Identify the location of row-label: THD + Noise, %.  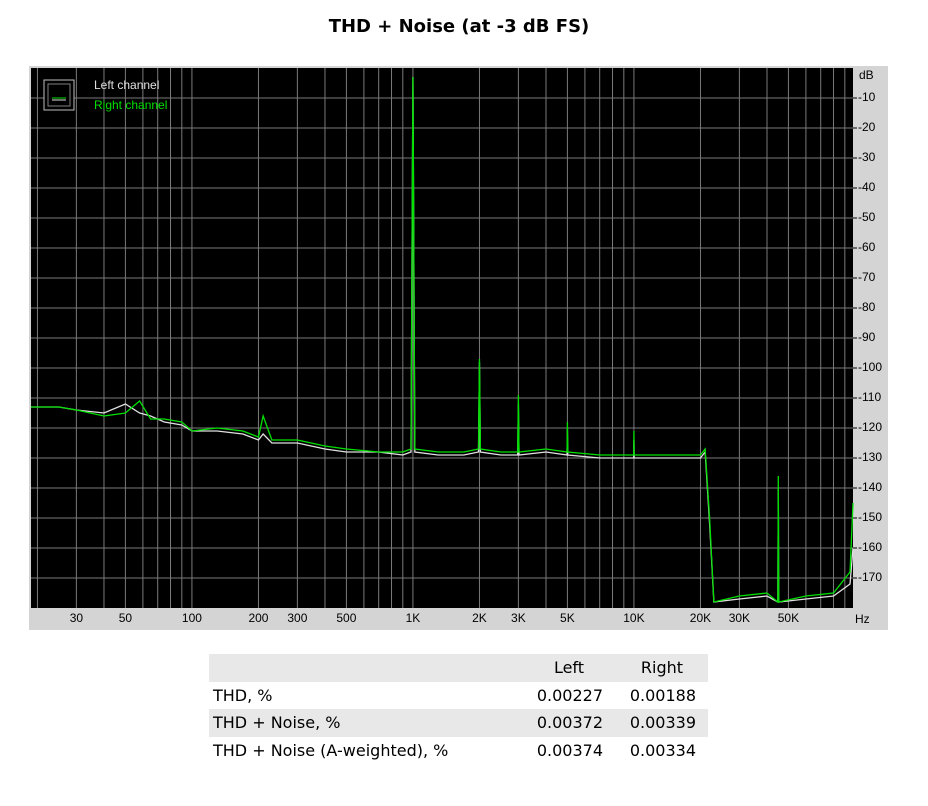
(277, 722).